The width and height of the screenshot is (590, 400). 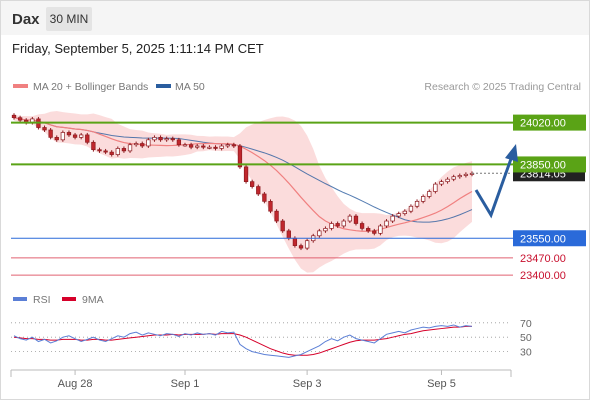 What do you see at coordinates (20, 299) in the screenshot?
I see `rsi-legend-swatch` at bounding box center [20, 299].